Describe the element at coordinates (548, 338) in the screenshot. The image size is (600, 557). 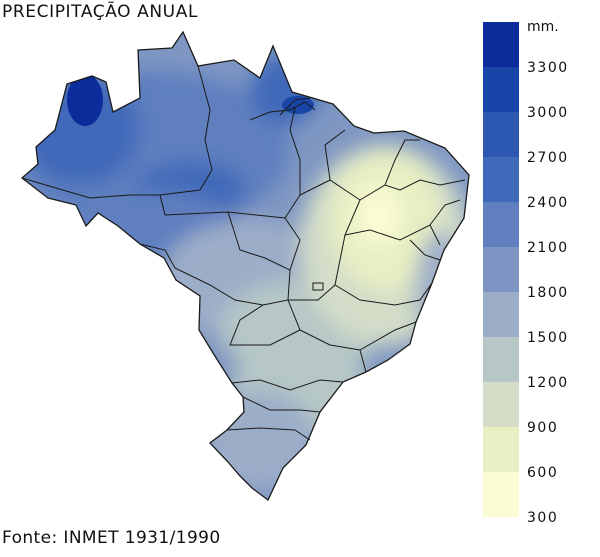
I see `legend-tick-label: 1500` at that location.